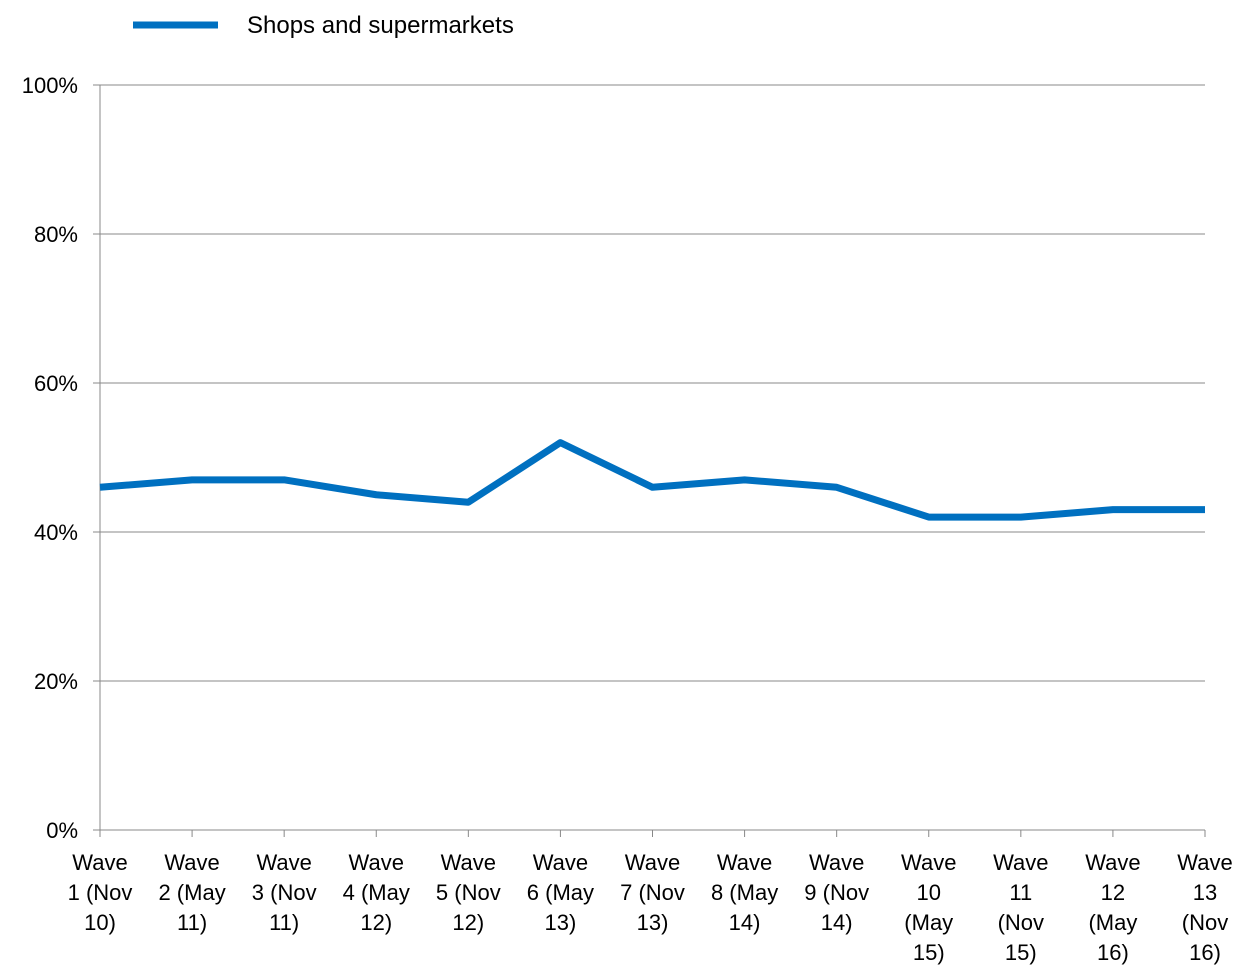  I want to click on x-tick-label: Wave 8 (May 14), so click(744, 892).